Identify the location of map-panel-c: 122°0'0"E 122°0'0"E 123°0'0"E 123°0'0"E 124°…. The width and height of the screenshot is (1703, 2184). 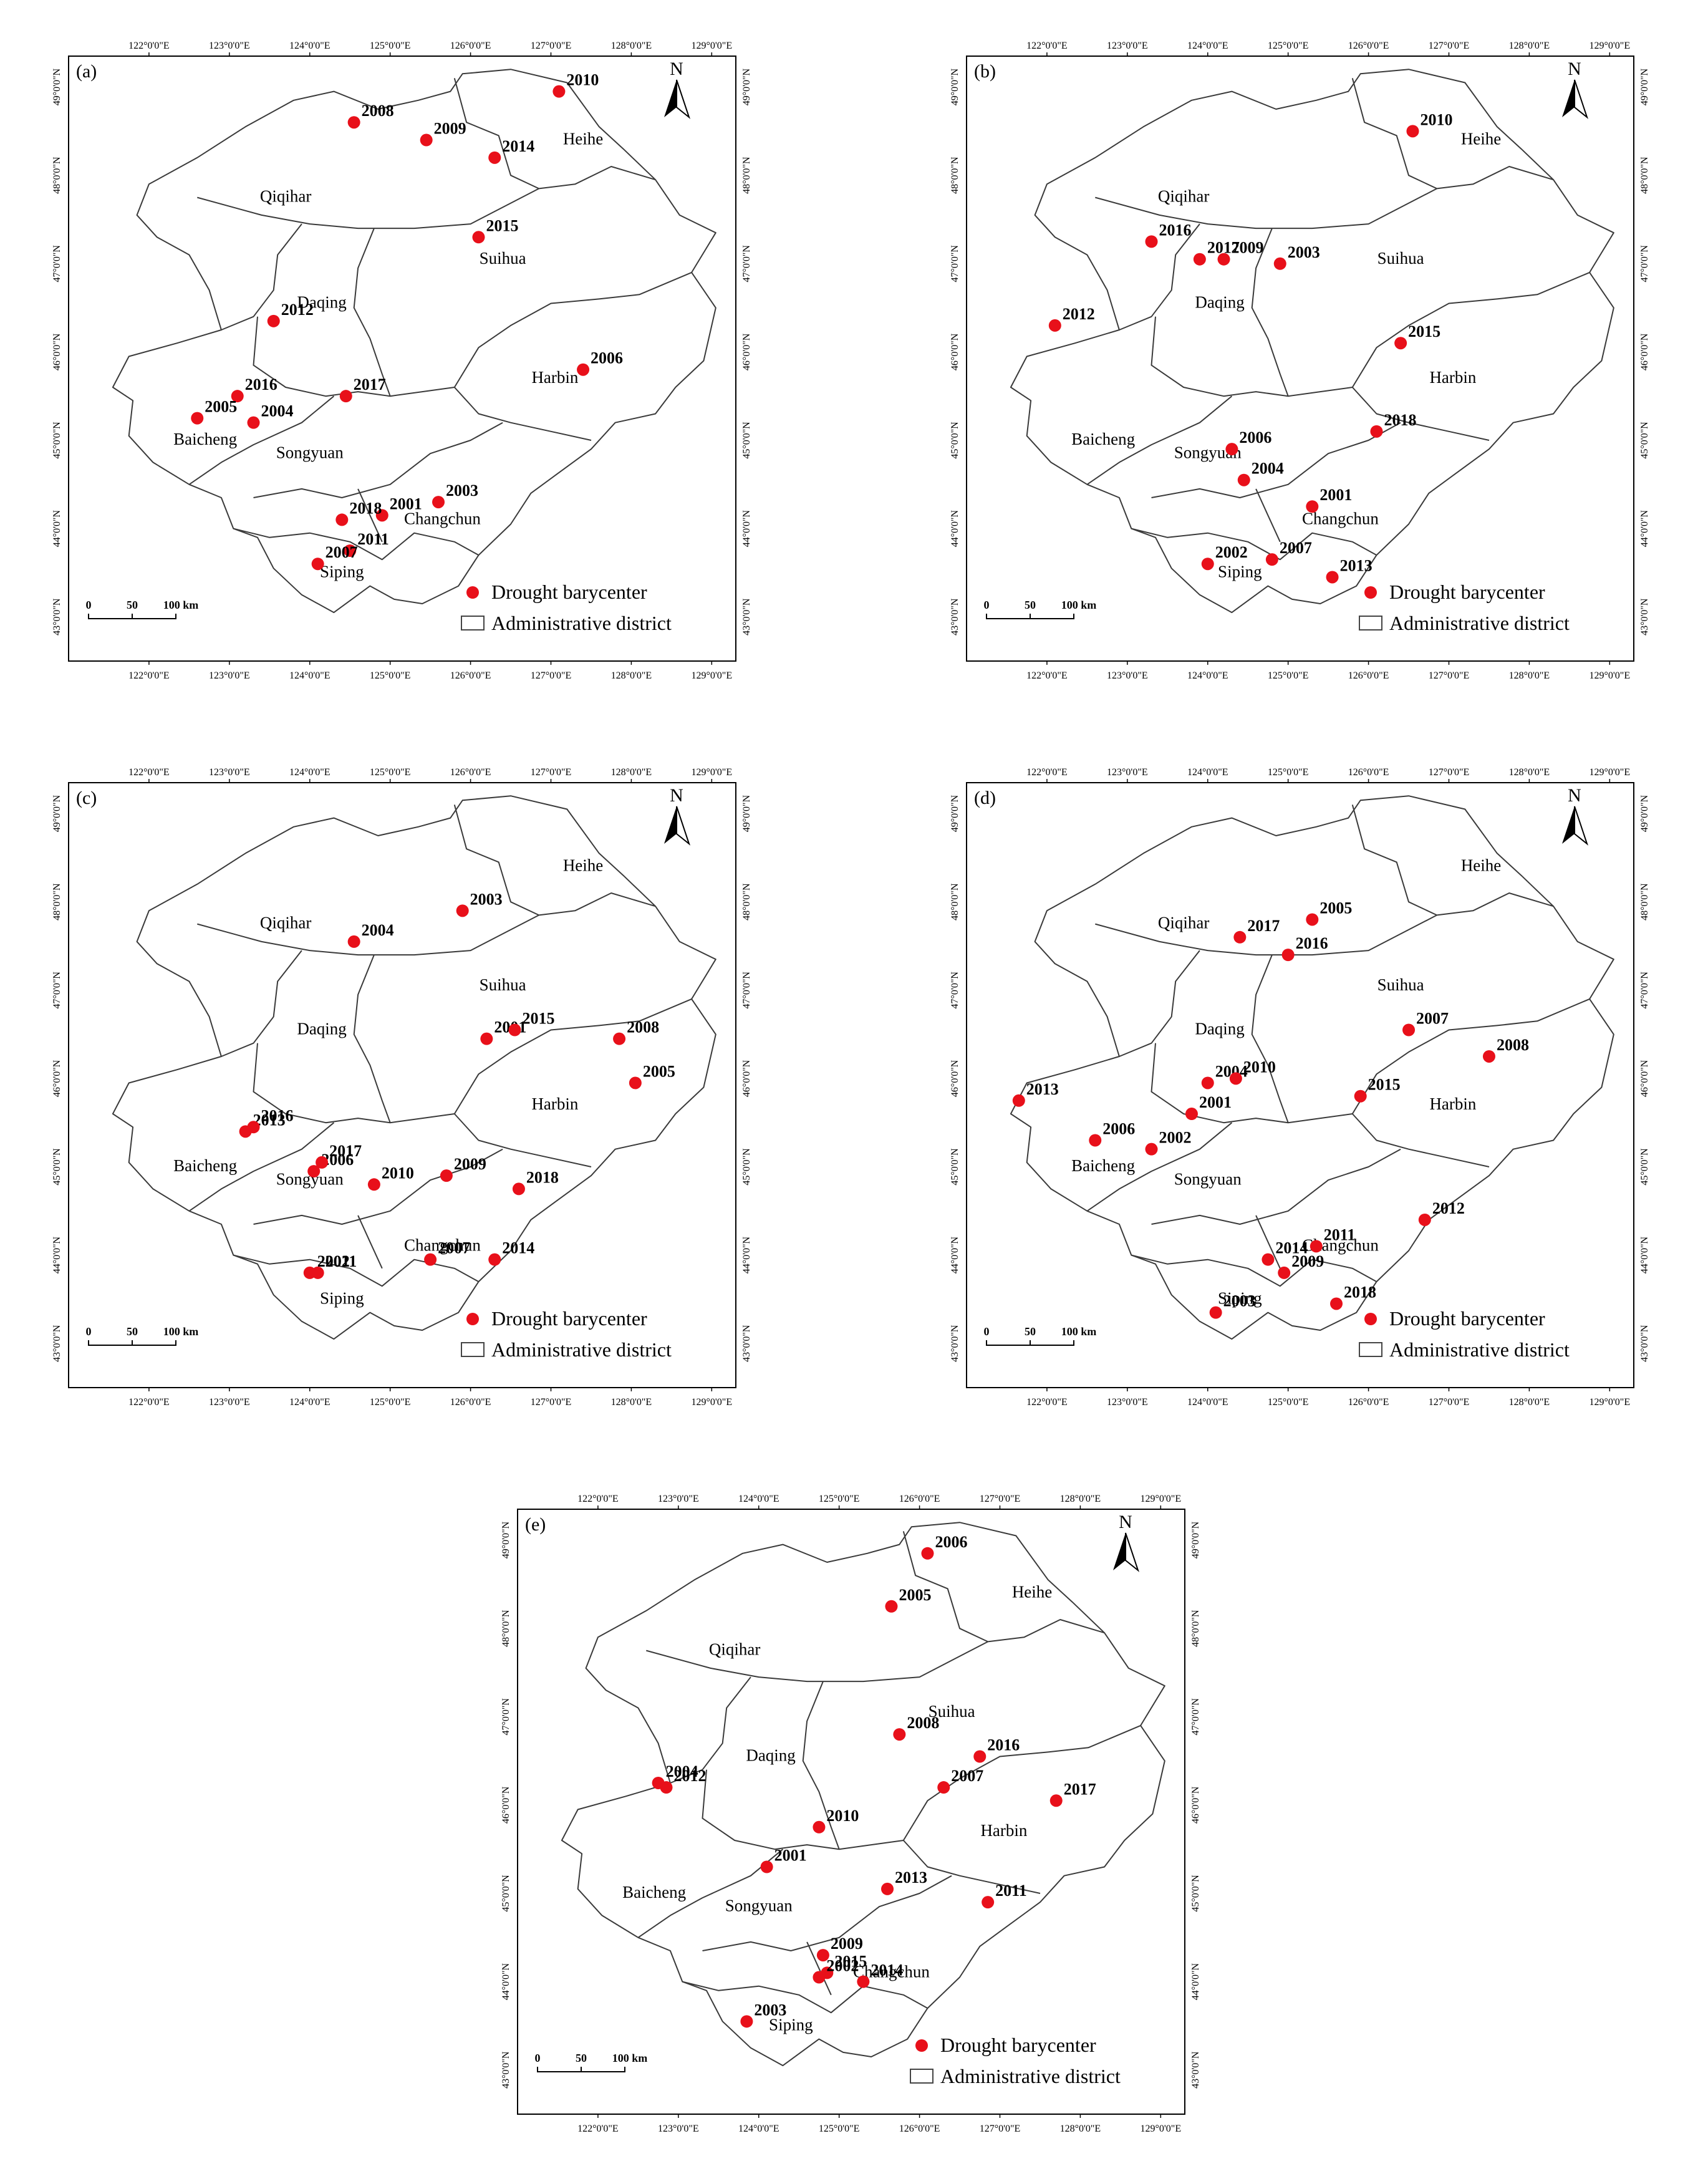
(399, 1086).